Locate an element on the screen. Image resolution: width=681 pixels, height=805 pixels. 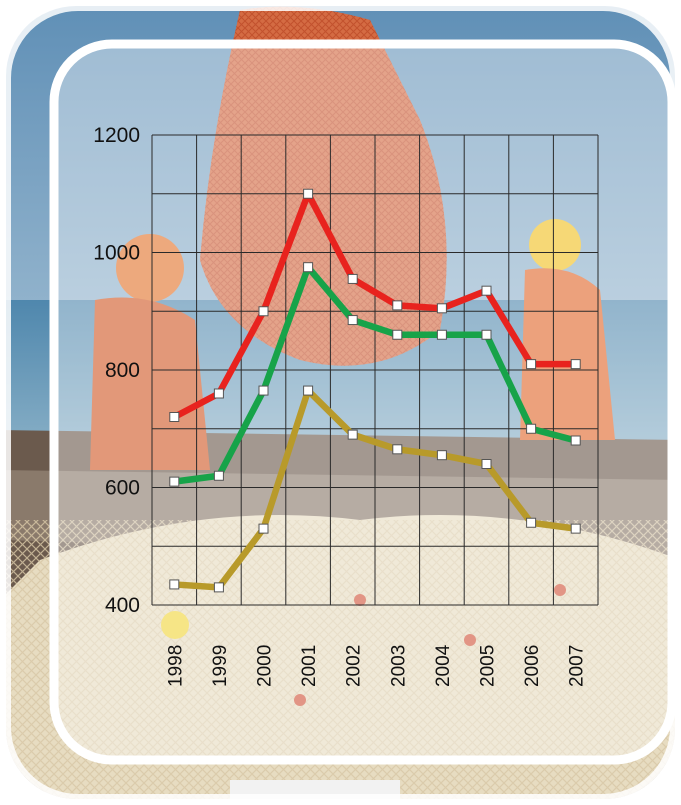
x-tick-label: 2001 is located at coordinates (309, 666).